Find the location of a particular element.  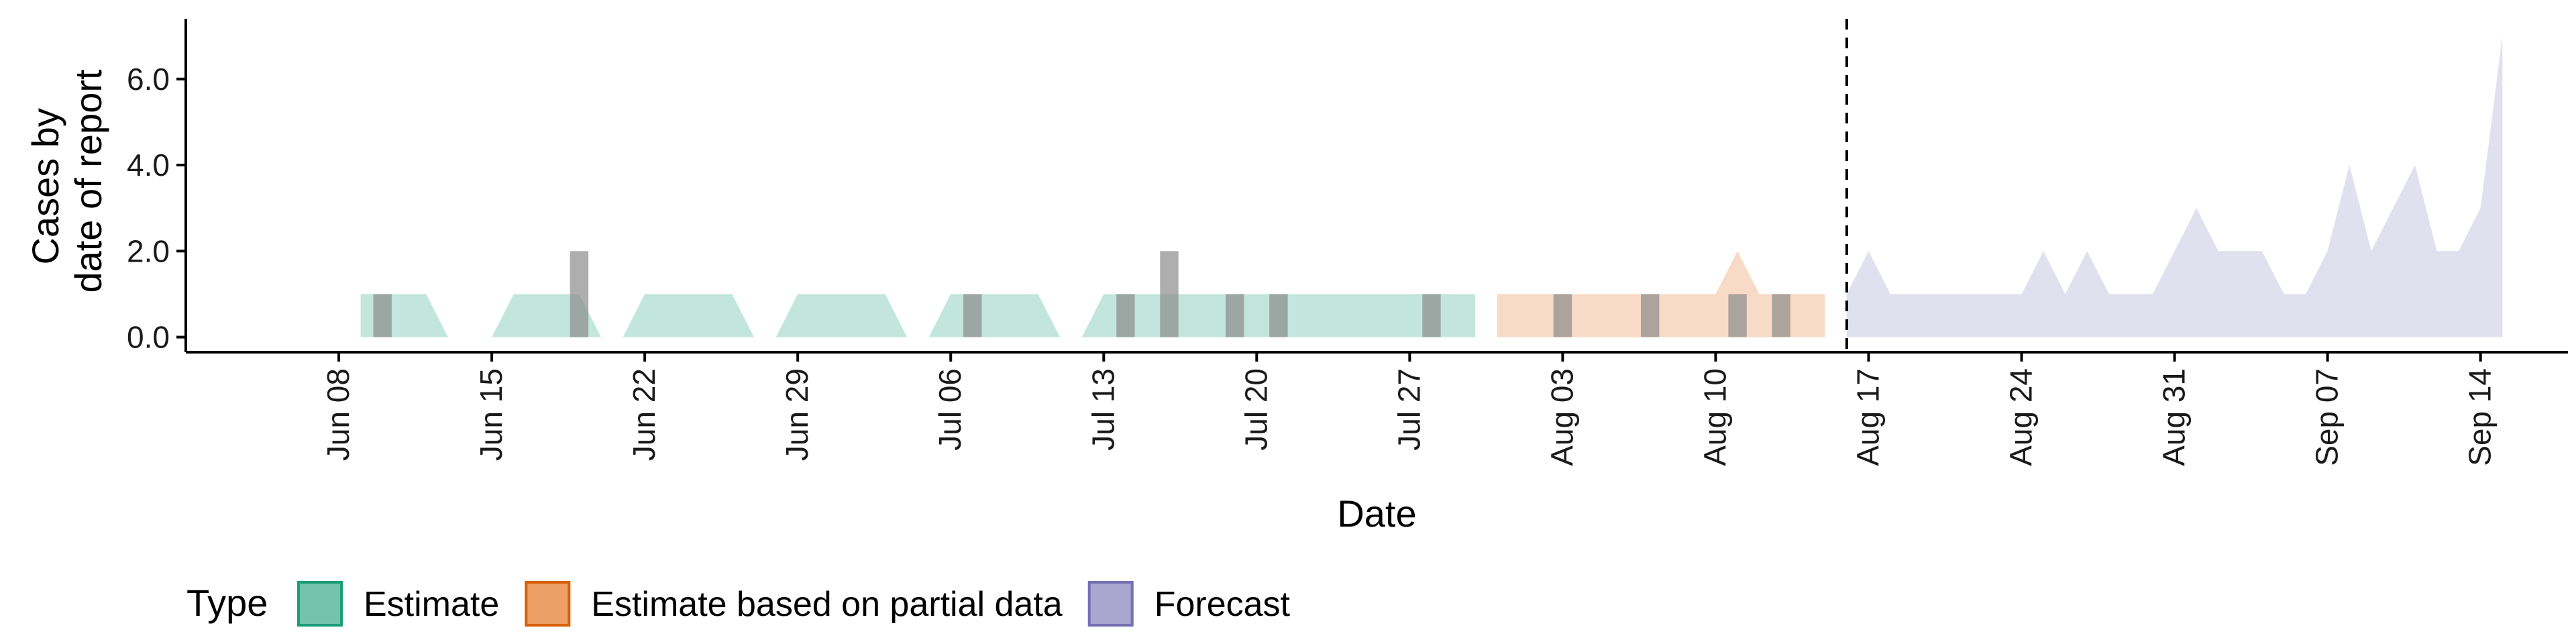

x-tick-label: Aug 03 is located at coordinates (1561, 417).